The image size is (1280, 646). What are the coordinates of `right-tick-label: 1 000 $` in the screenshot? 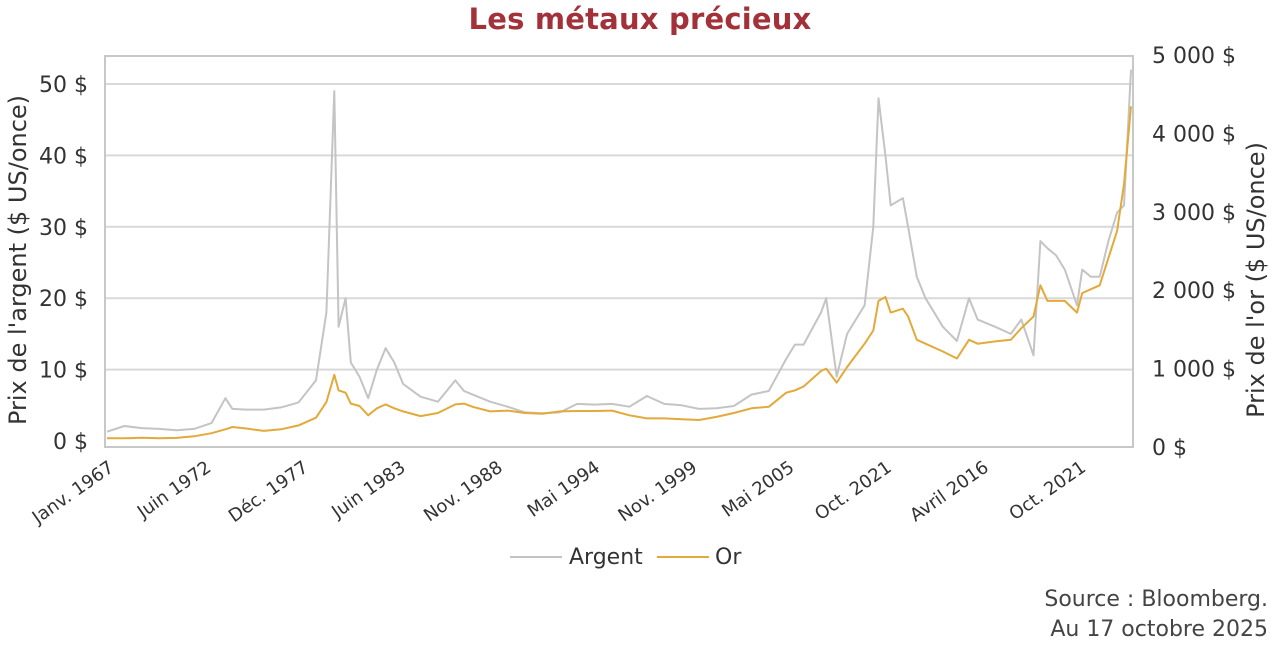 It's located at (1194, 370).